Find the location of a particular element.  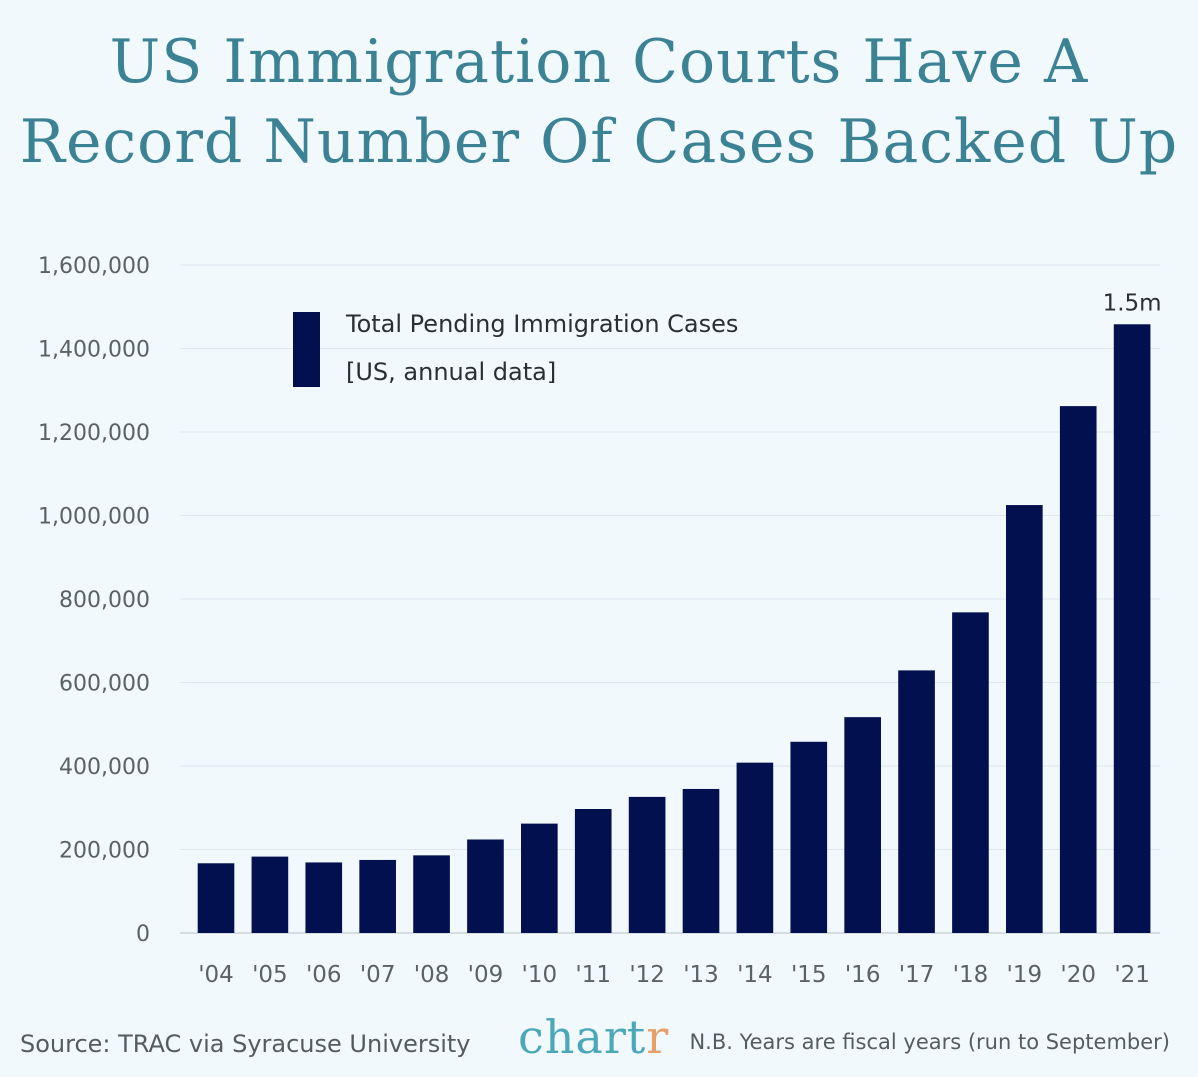

x-tick-label: '11 is located at coordinates (593, 975).